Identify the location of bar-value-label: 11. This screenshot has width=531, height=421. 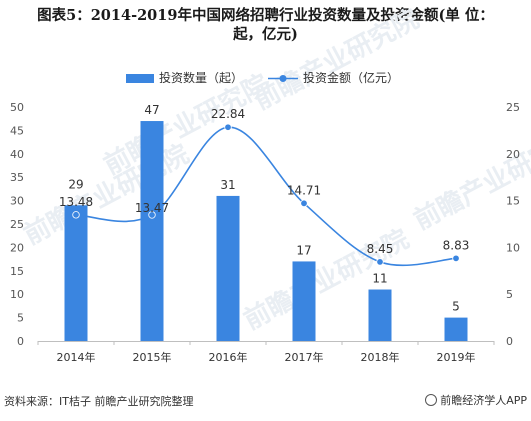
(379, 279).